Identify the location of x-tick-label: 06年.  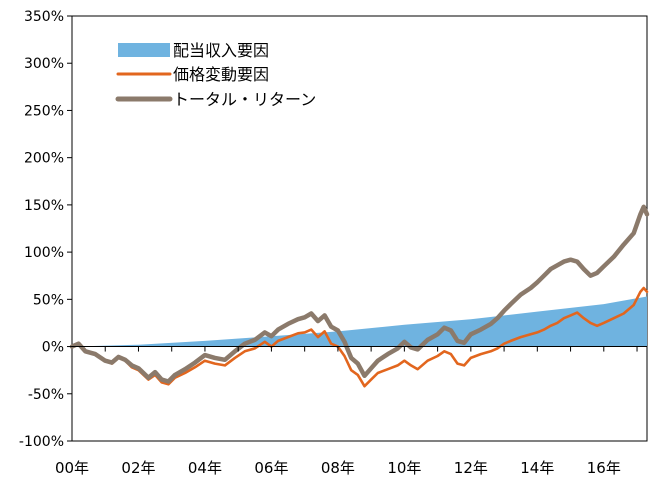
(271, 468).